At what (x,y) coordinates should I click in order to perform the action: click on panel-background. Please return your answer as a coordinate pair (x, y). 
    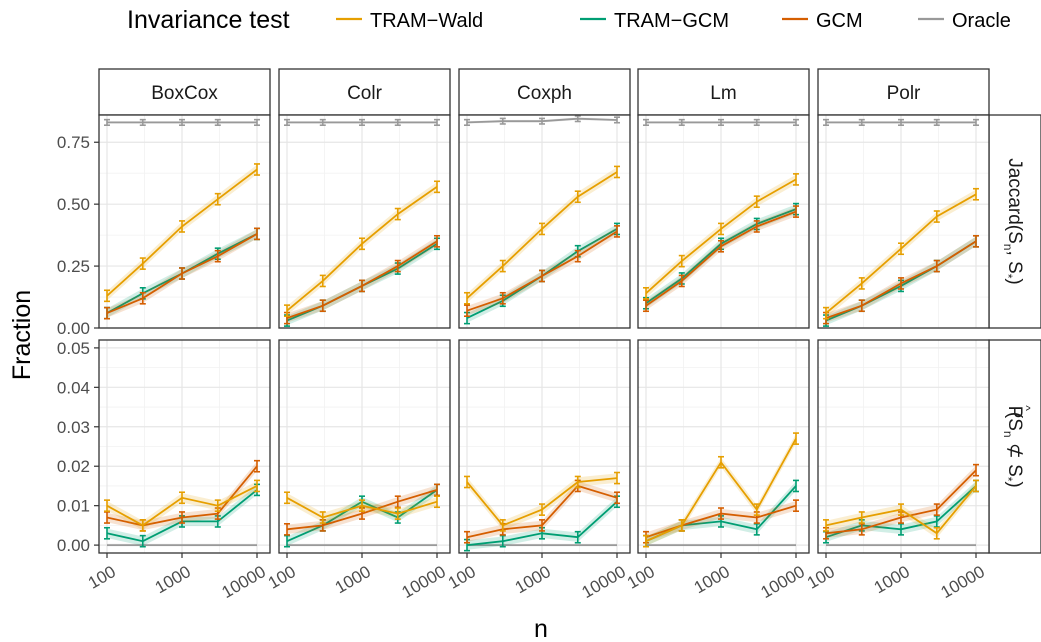
    Looking at the image, I should click on (903, 221).